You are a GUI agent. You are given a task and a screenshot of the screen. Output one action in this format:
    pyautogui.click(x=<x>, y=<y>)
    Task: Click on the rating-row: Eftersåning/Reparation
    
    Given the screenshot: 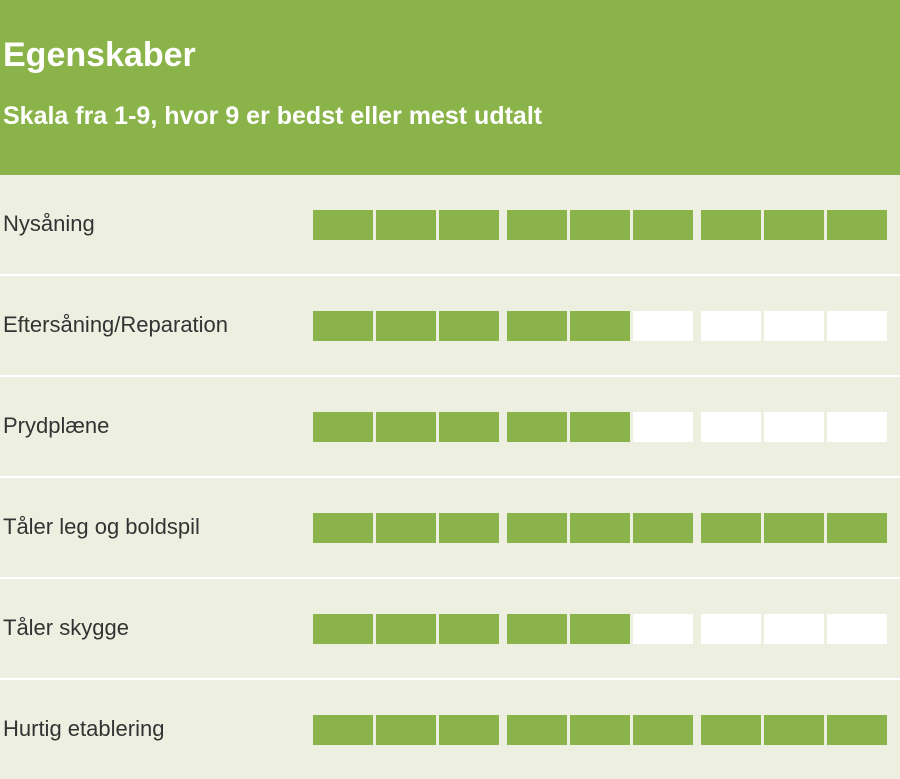 What is the action you would take?
    pyautogui.click(x=450, y=326)
    